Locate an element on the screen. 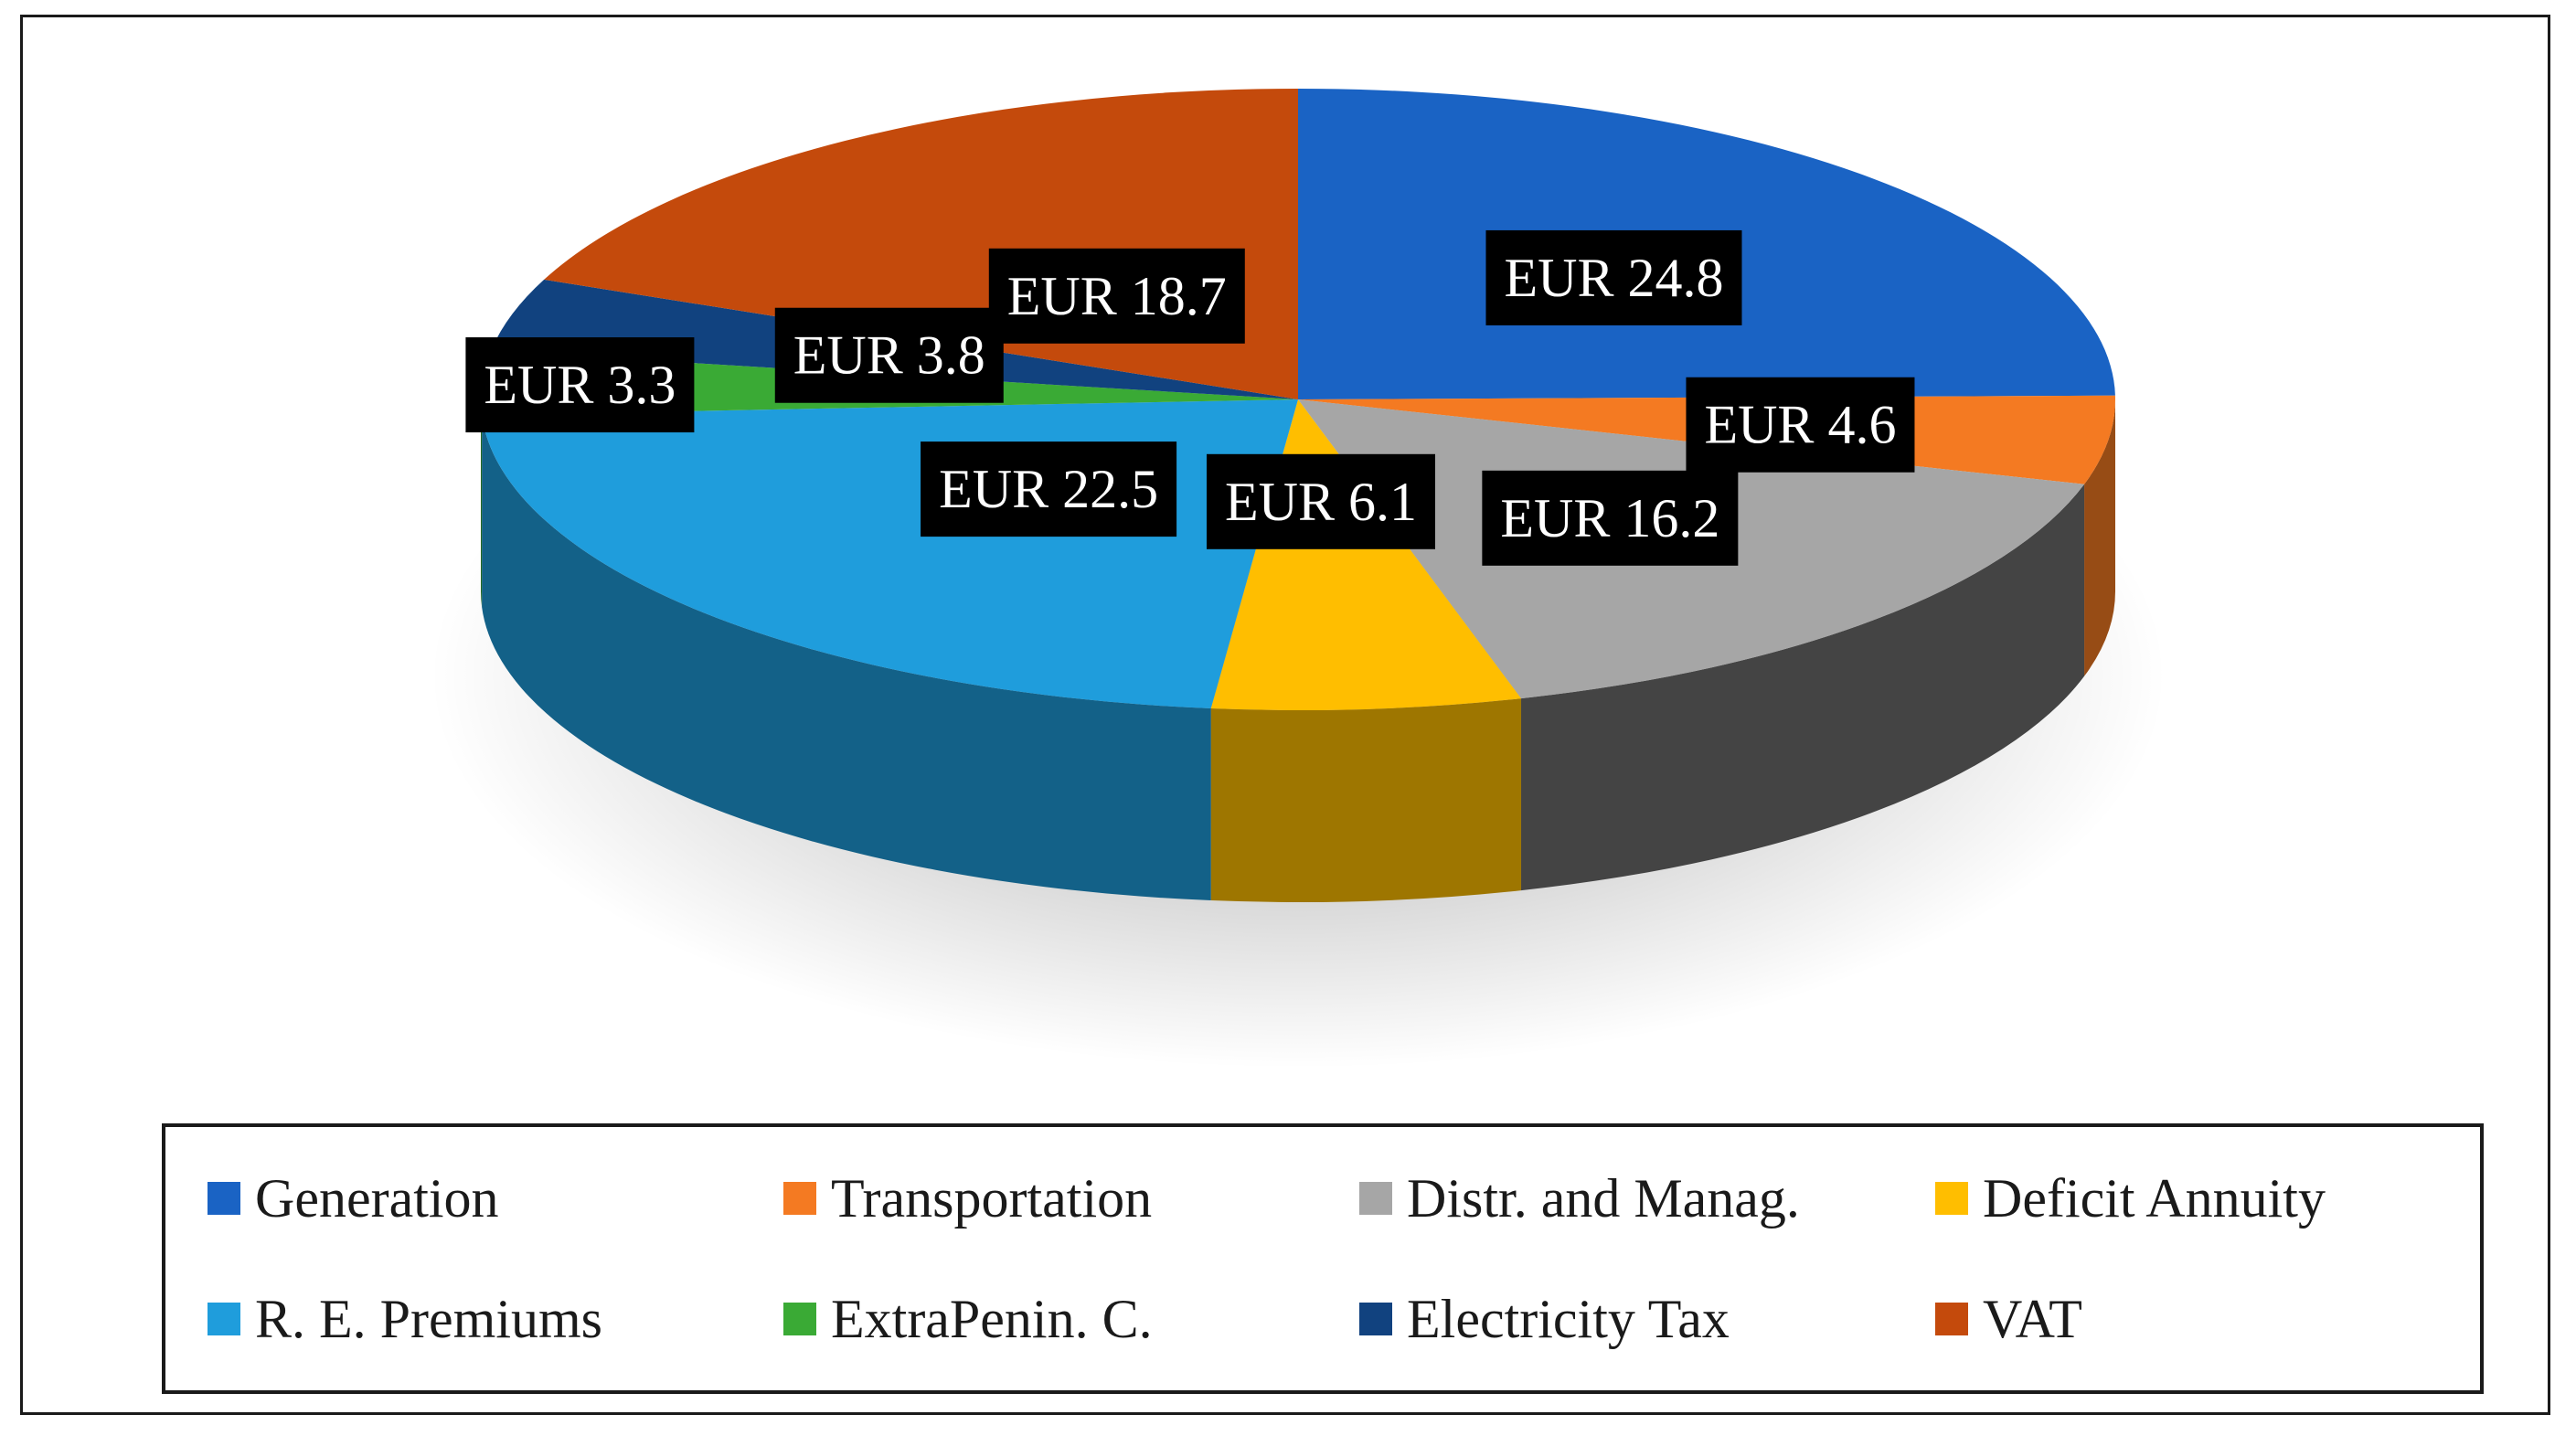 Image resolution: width=2576 pixels, height=1436 pixels. data-label-distr-and-manag: EUR 16.2 is located at coordinates (1610, 518).